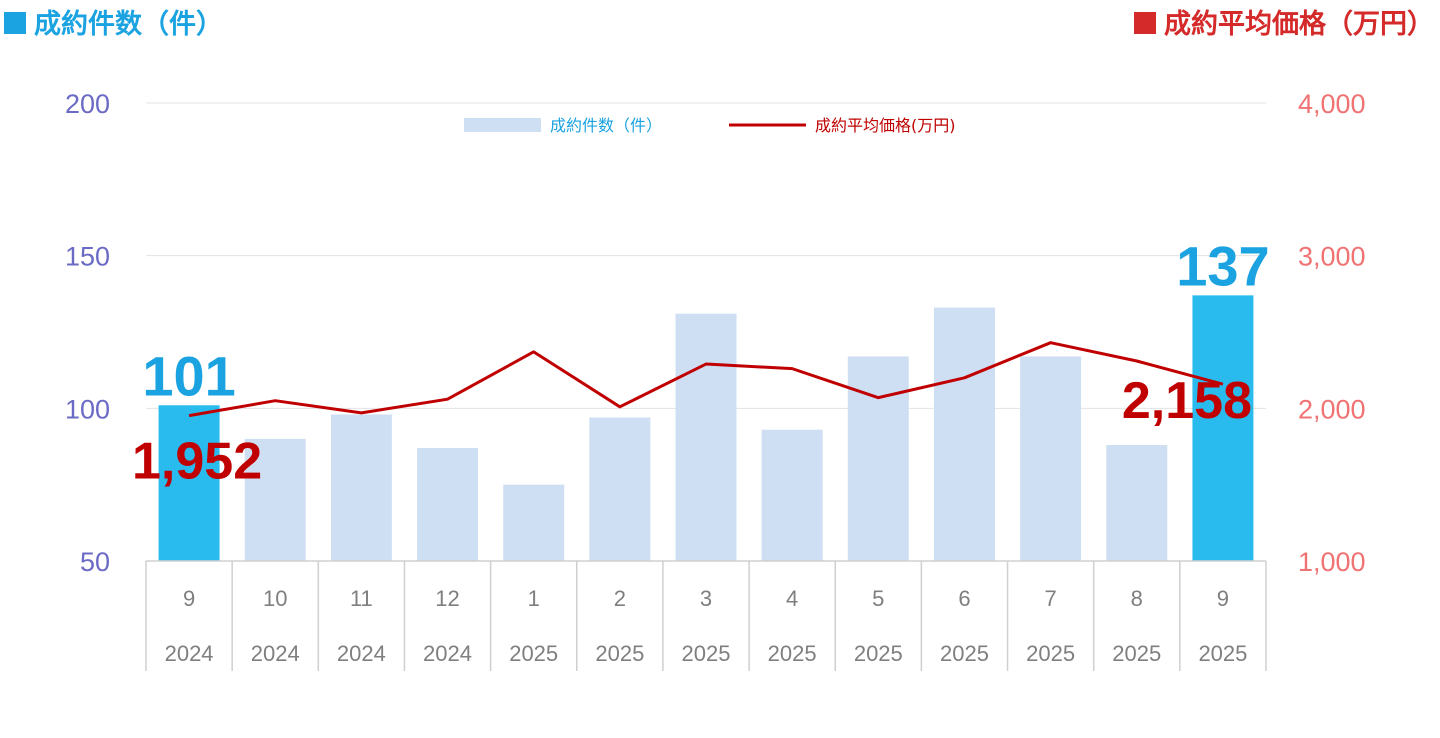 Image resolution: width=1440 pixels, height=738 pixels. Describe the element at coordinates (1137, 598) in the screenshot. I see `x-axis-month-label: 8` at that location.